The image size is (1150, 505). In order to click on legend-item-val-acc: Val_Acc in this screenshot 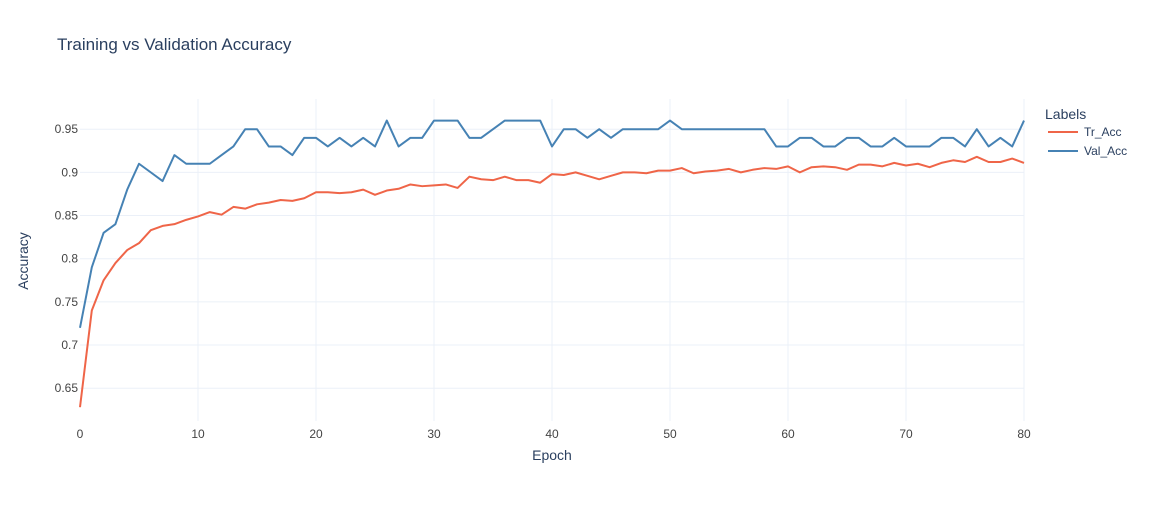, I will do `click(1087, 151)`.